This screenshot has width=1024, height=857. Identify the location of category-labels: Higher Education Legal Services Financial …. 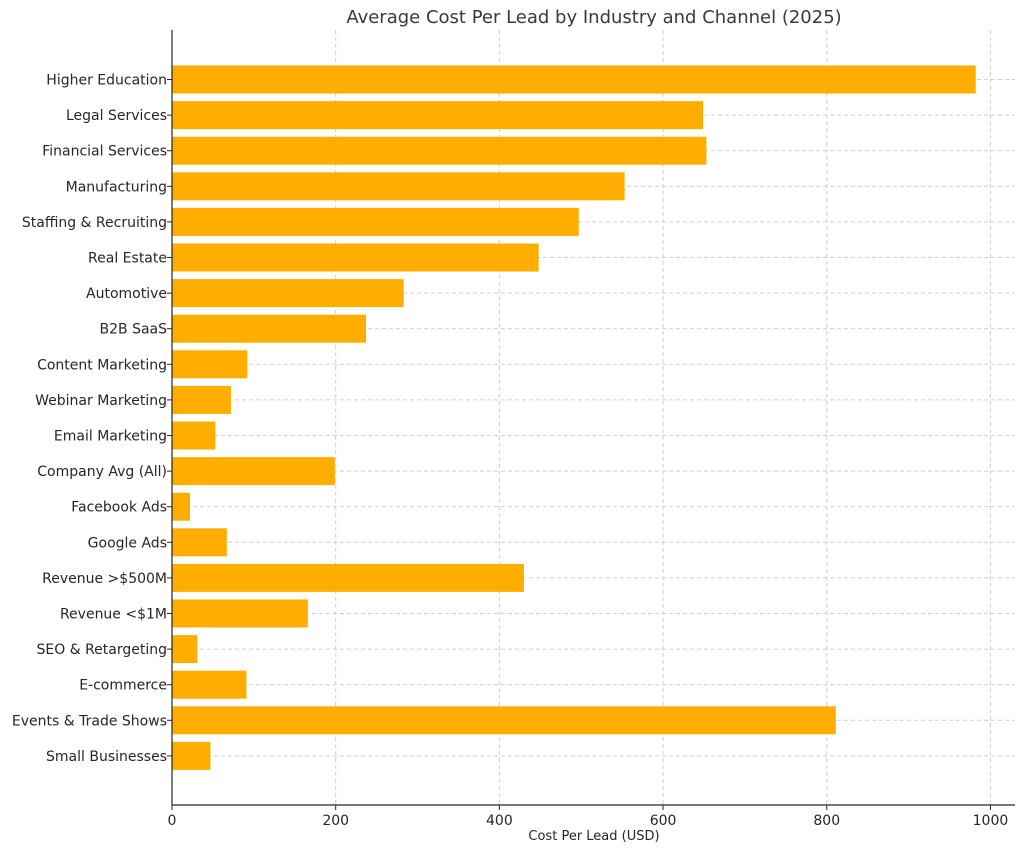
(92, 419).